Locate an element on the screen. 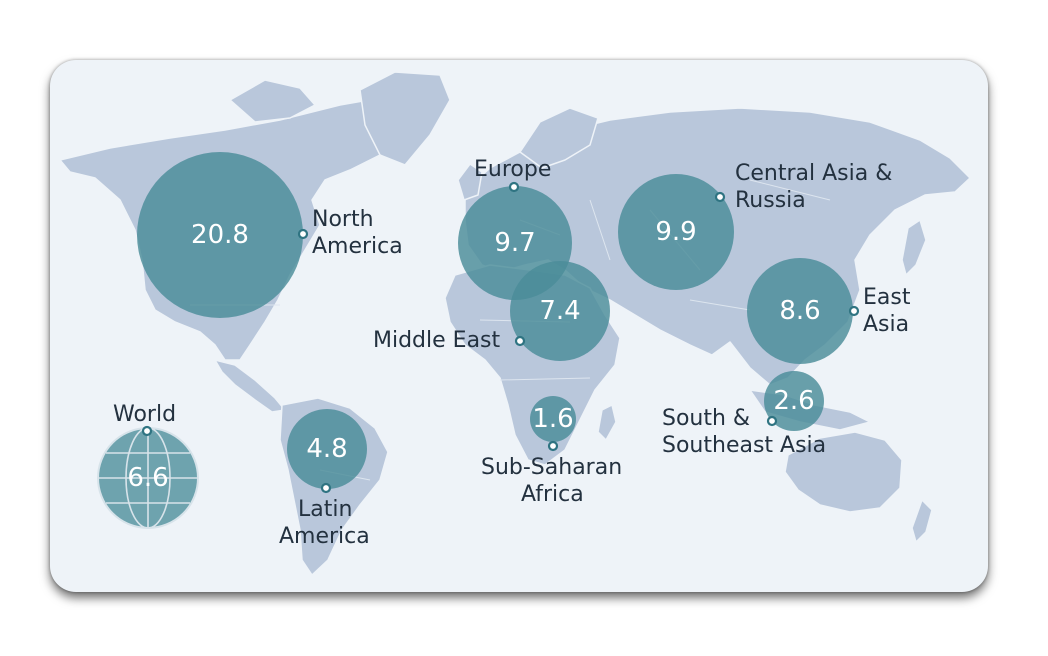 The height and width of the screenshot is (656, 1048). label-middle-east: Middle East is located at coordinates (437, 340).